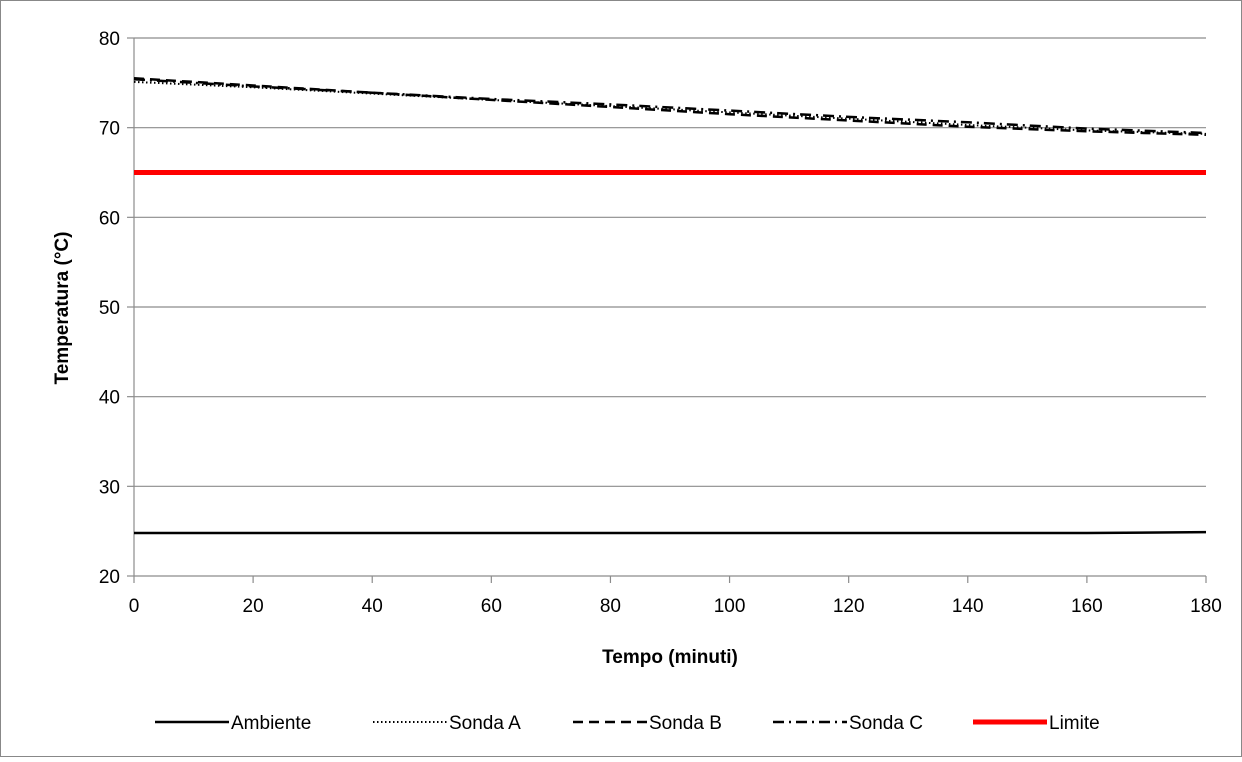 This screenshot has width=1242, height=762. I want to click on series-line-sonda-c, so click(670, 106).